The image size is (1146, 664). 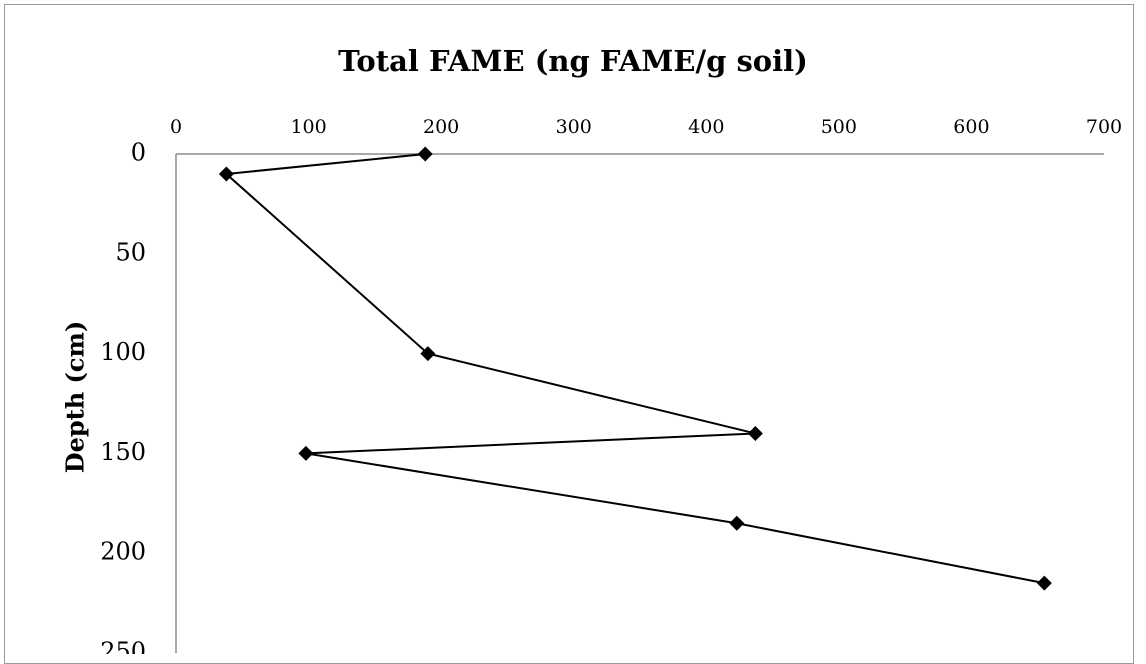 I want to click on x-tick-label: 100, so click(x=308, y=127).